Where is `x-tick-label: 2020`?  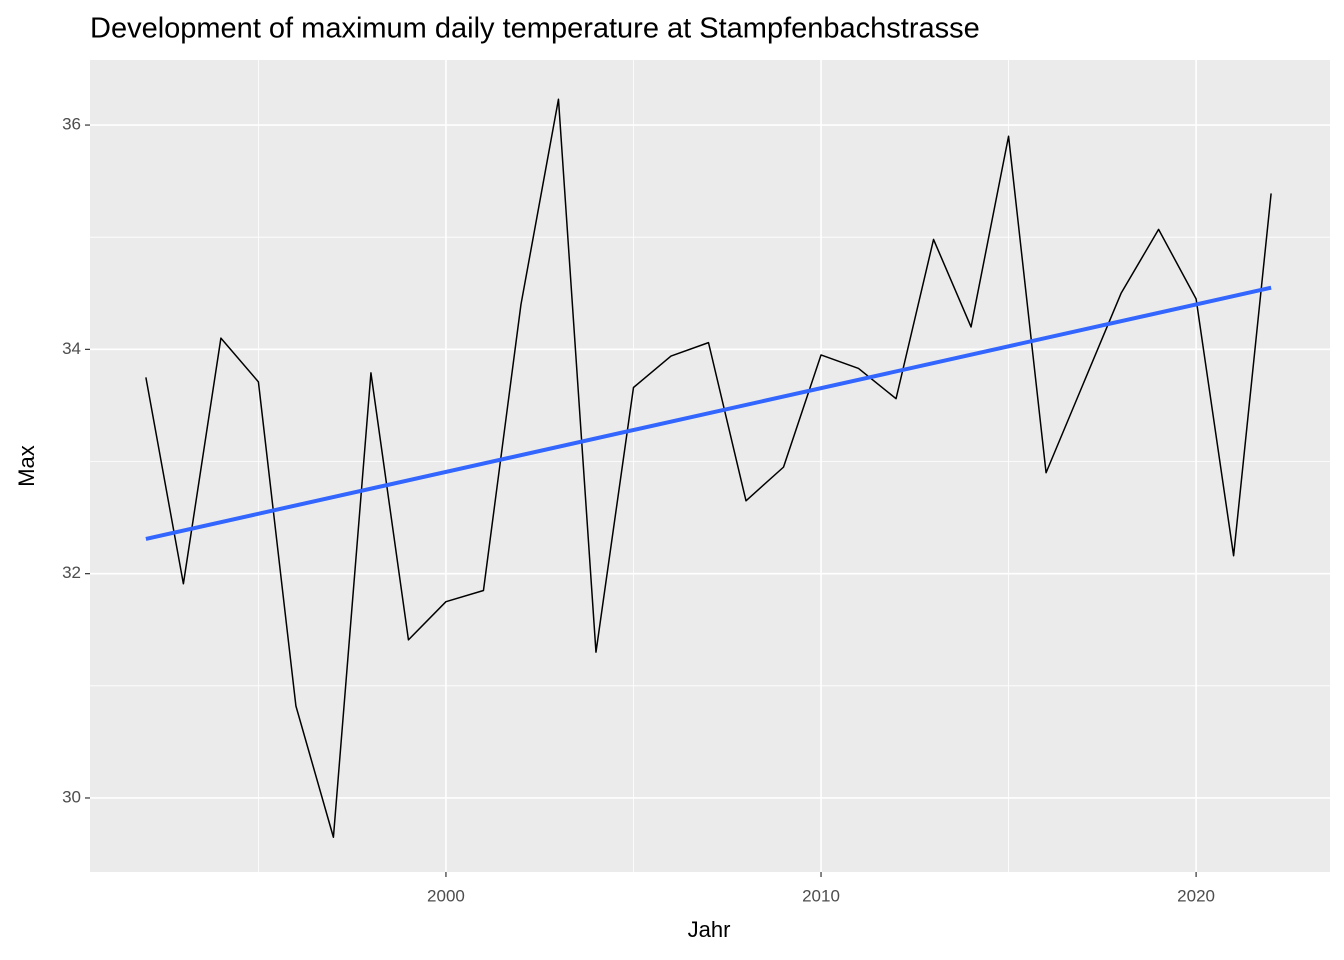 x-tick-label: 2020 is located at coordinates (1196, 895).